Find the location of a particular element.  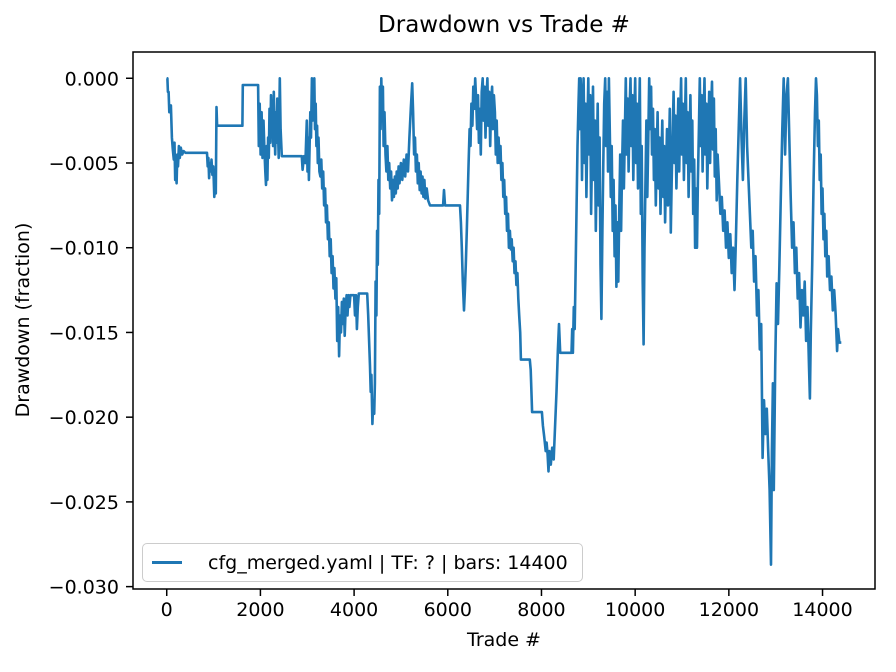

svg-text: 0.000 is located at coordinates (92, 79).